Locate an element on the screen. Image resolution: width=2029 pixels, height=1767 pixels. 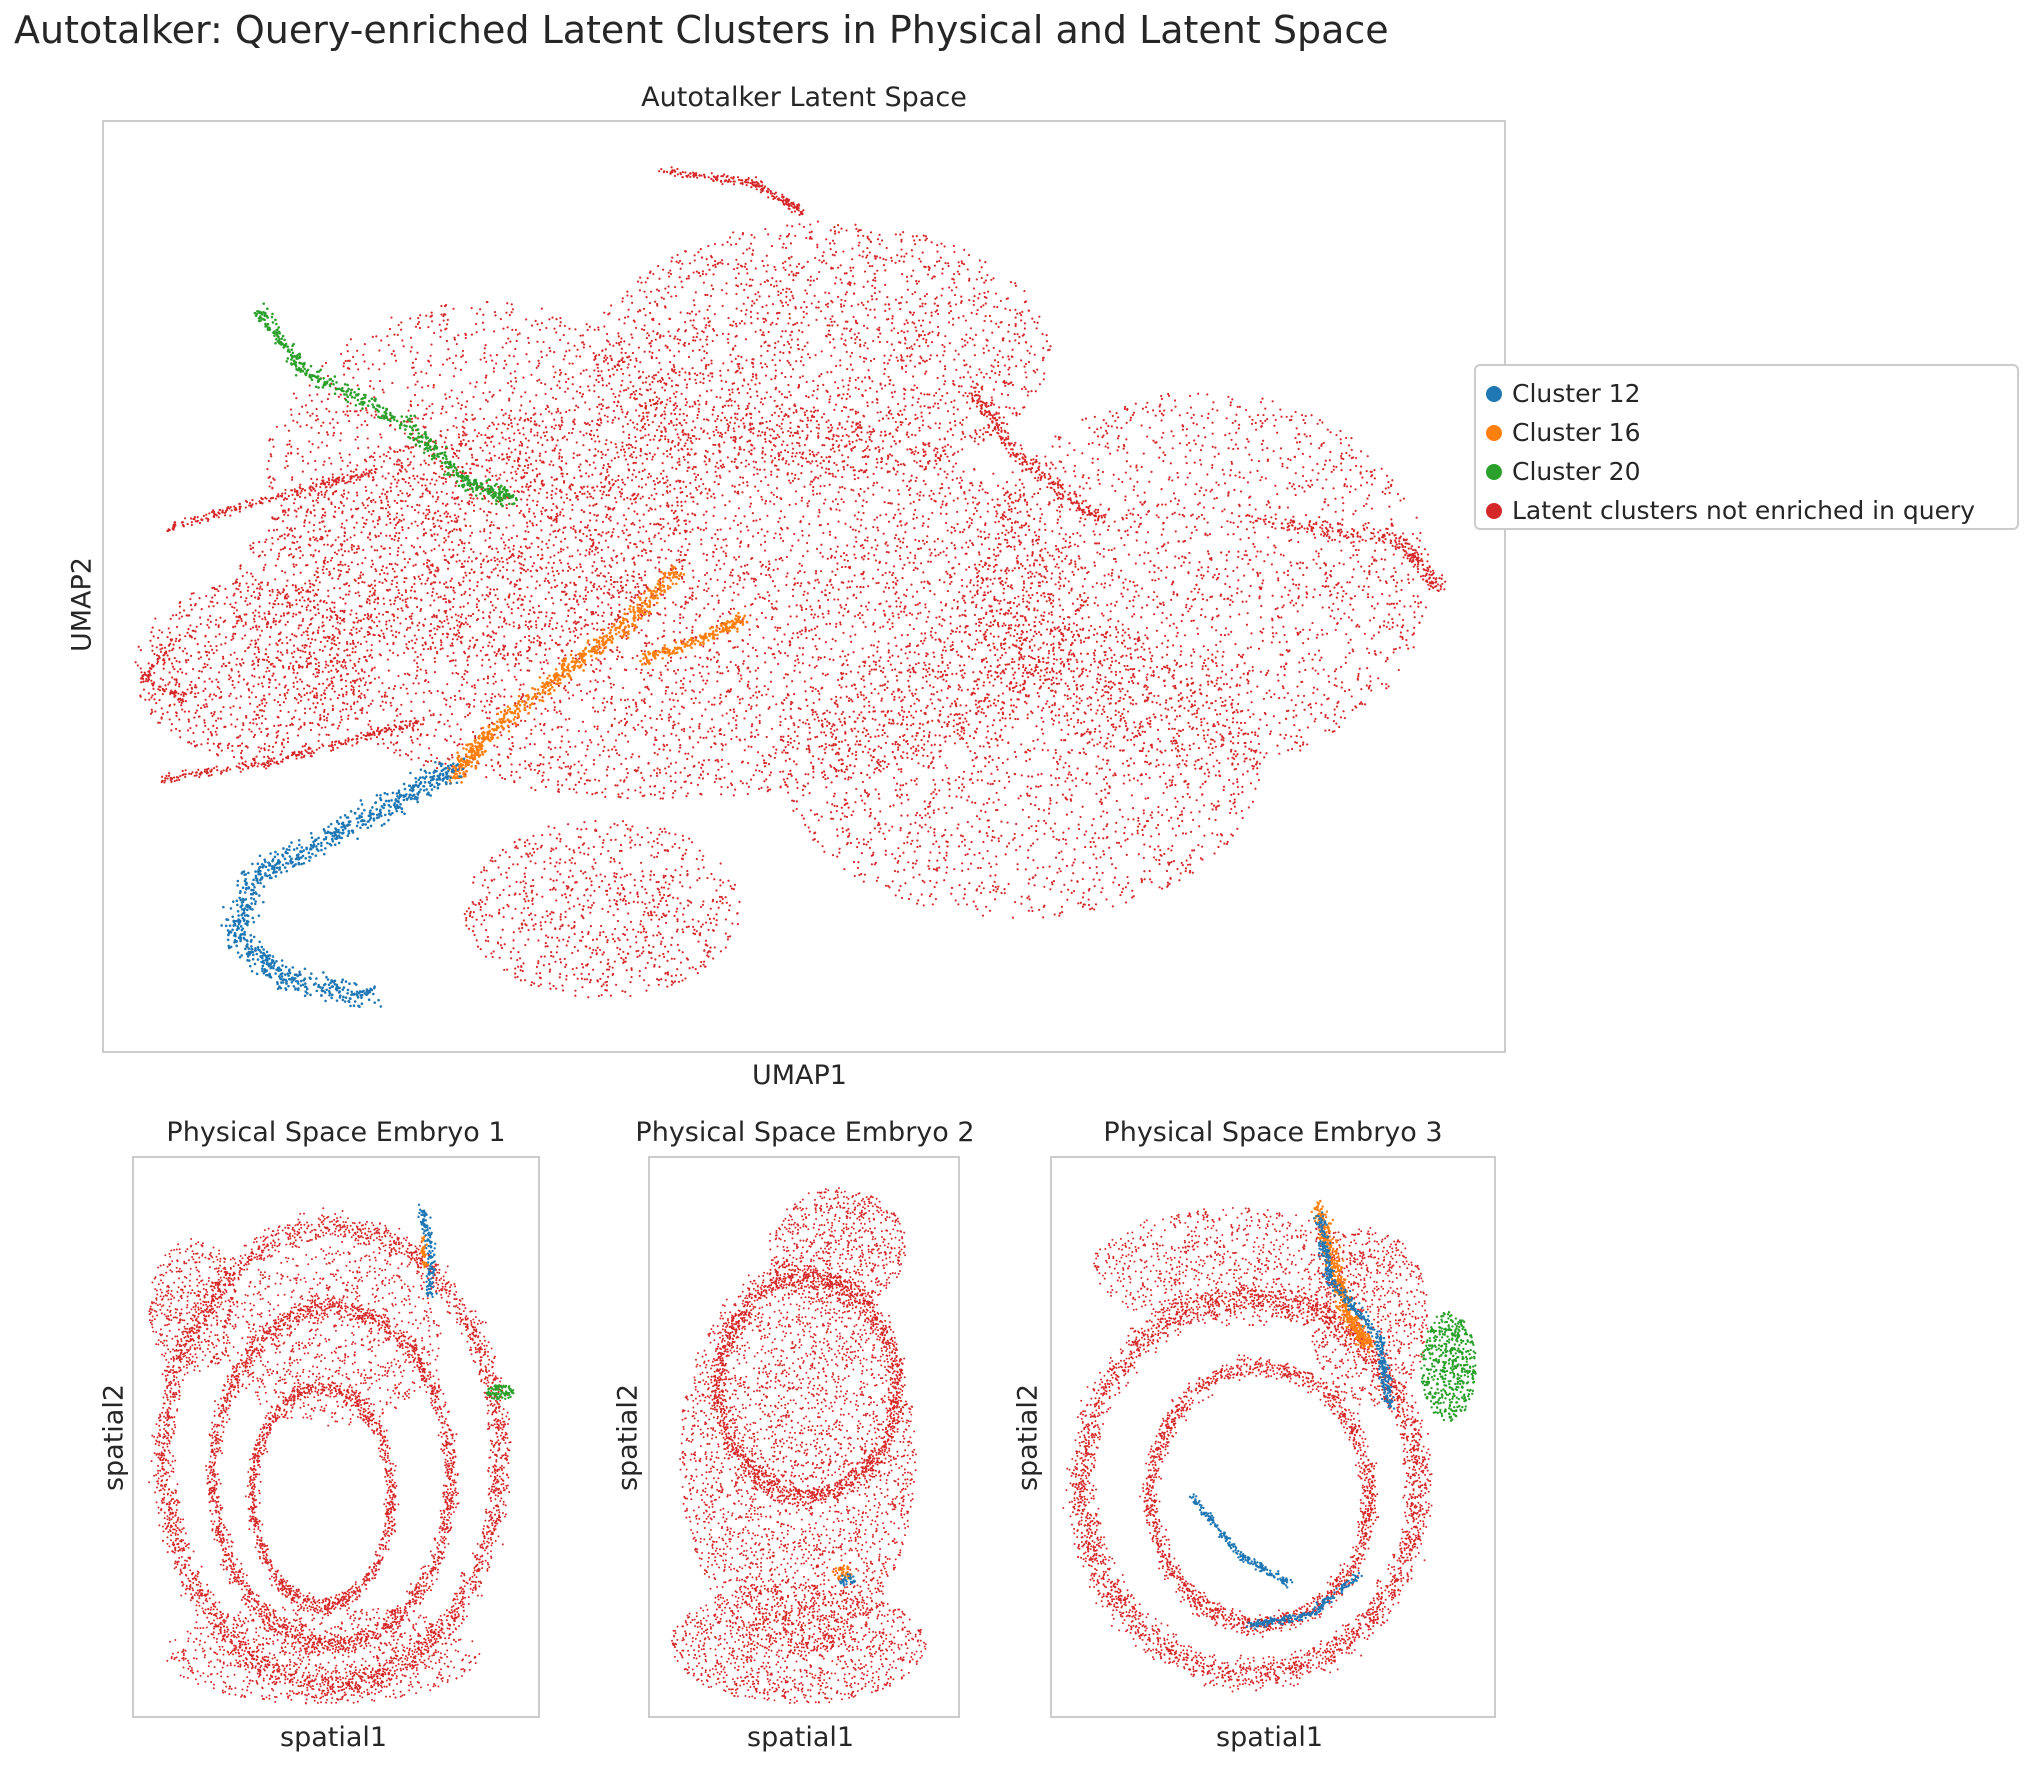
latent-lower-left-streak is located at coordinates (292, 750).